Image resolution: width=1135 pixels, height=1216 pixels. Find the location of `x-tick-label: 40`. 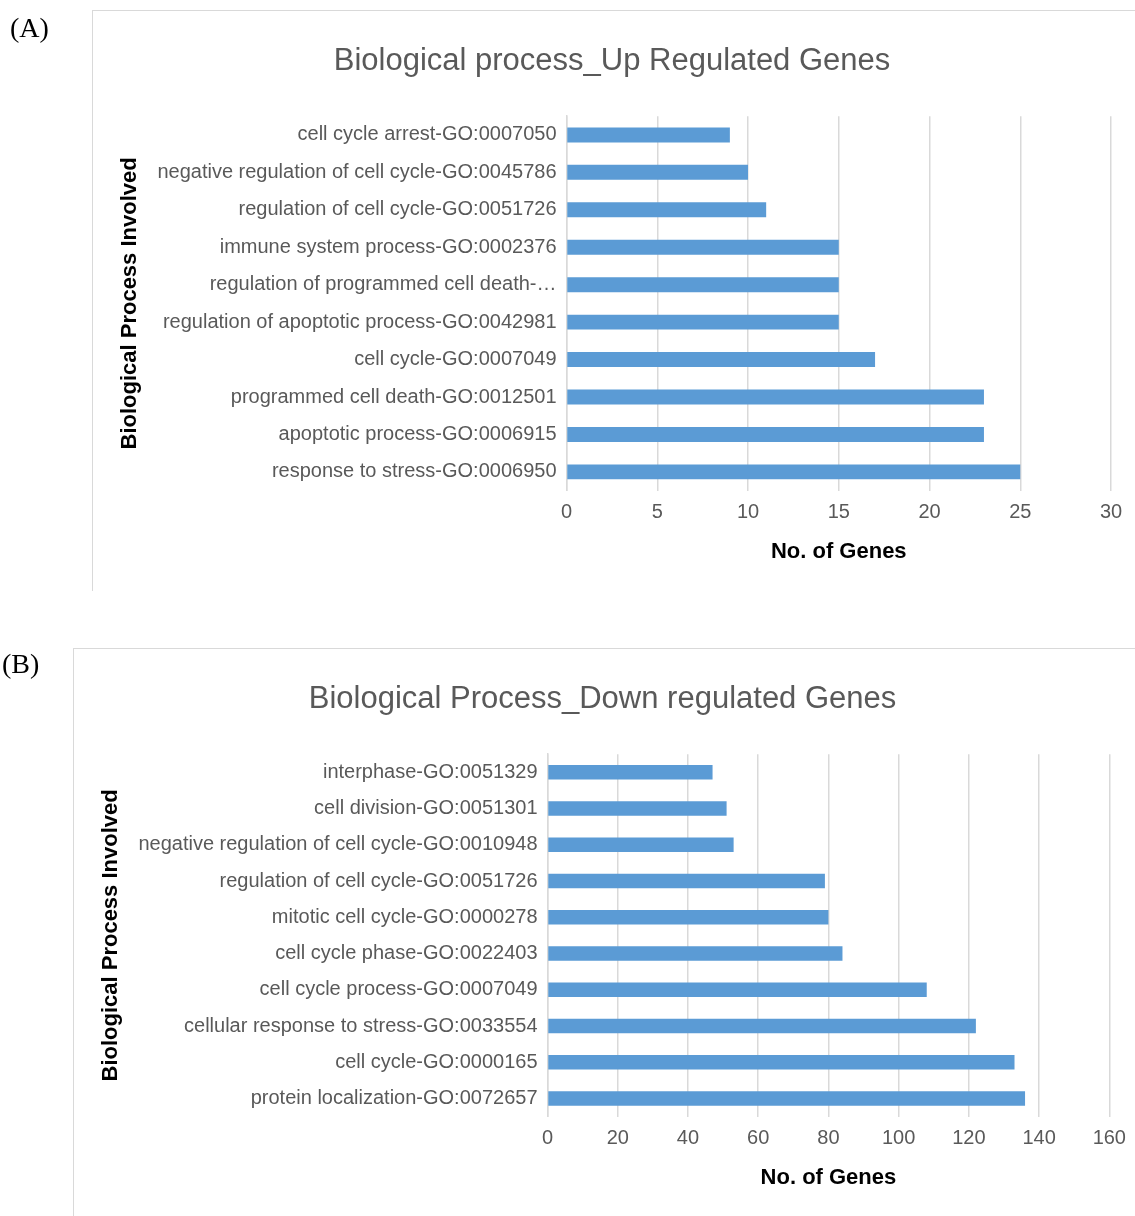

x-tick-label: 40 is located at coordinates (688, 1137).